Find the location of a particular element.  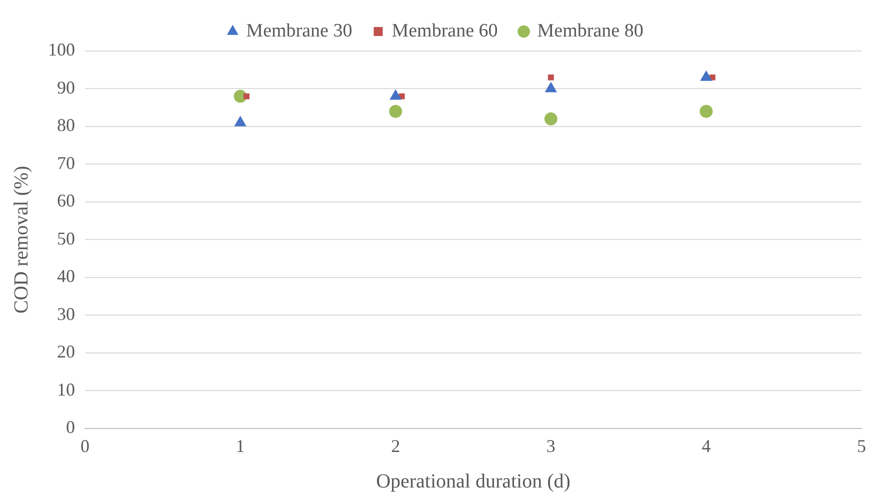

y-tick-label: 90 is located at coordinates (66, 87).